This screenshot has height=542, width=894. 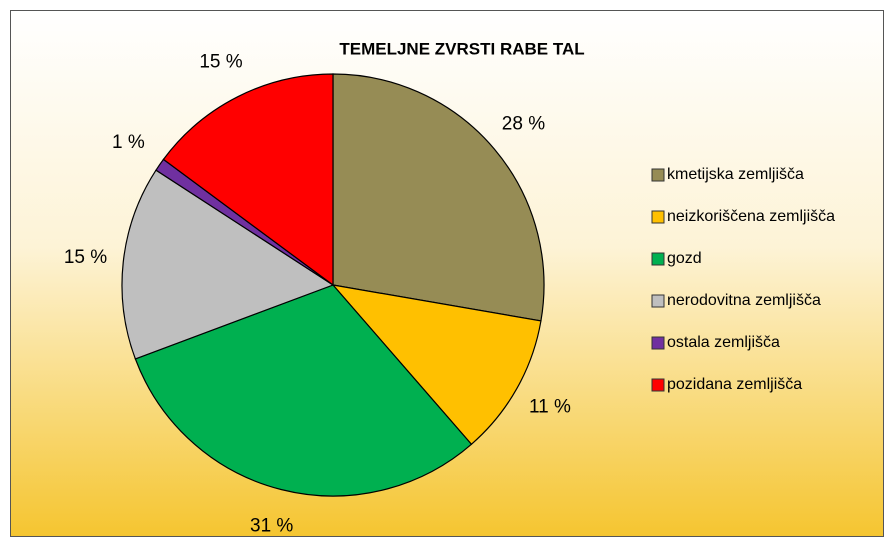 What do you see at coordinates (461, 48) in the screenshot?
I see `chart-title: TEMELJNE ZVRSTI RABE TAL` at bounding box center [461, 48].